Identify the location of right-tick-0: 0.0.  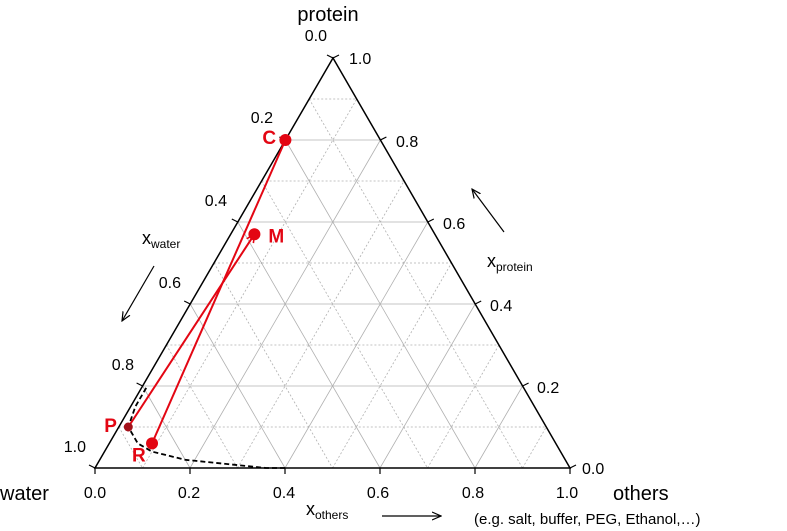
(593, 469).